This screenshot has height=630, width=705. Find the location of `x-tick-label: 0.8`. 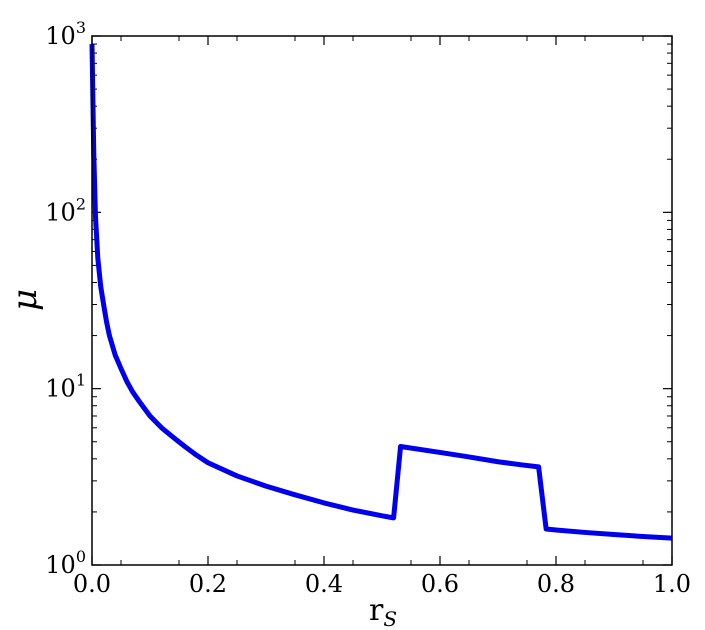

x-tick-label: 0.8 is located at coordinates (556, 584).